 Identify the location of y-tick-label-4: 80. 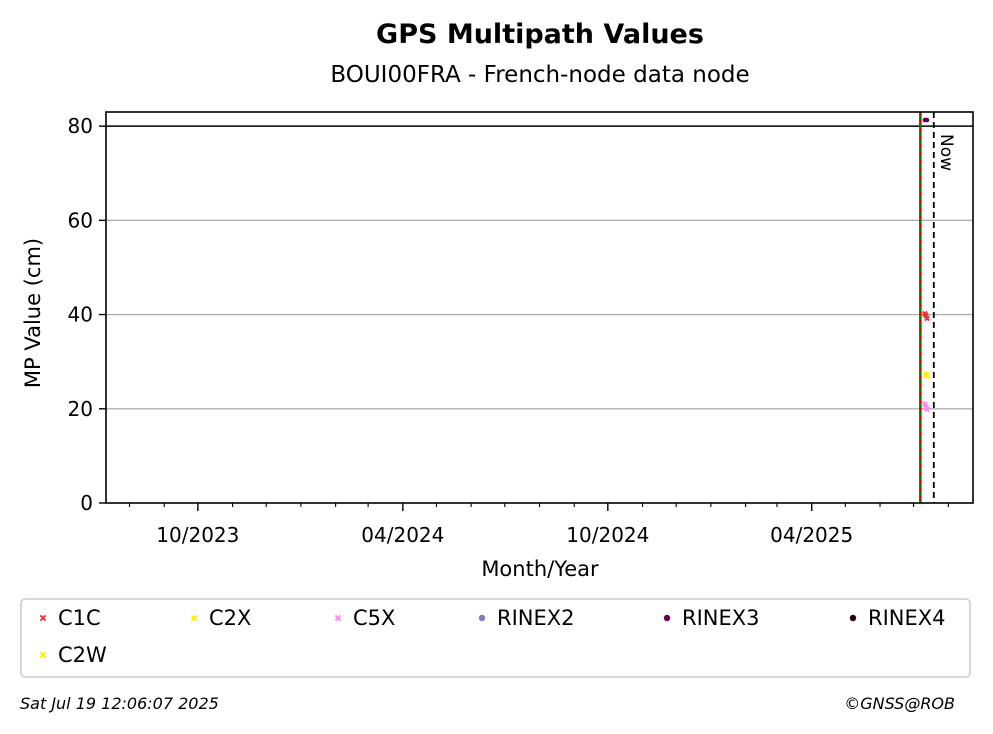
(80, 126).